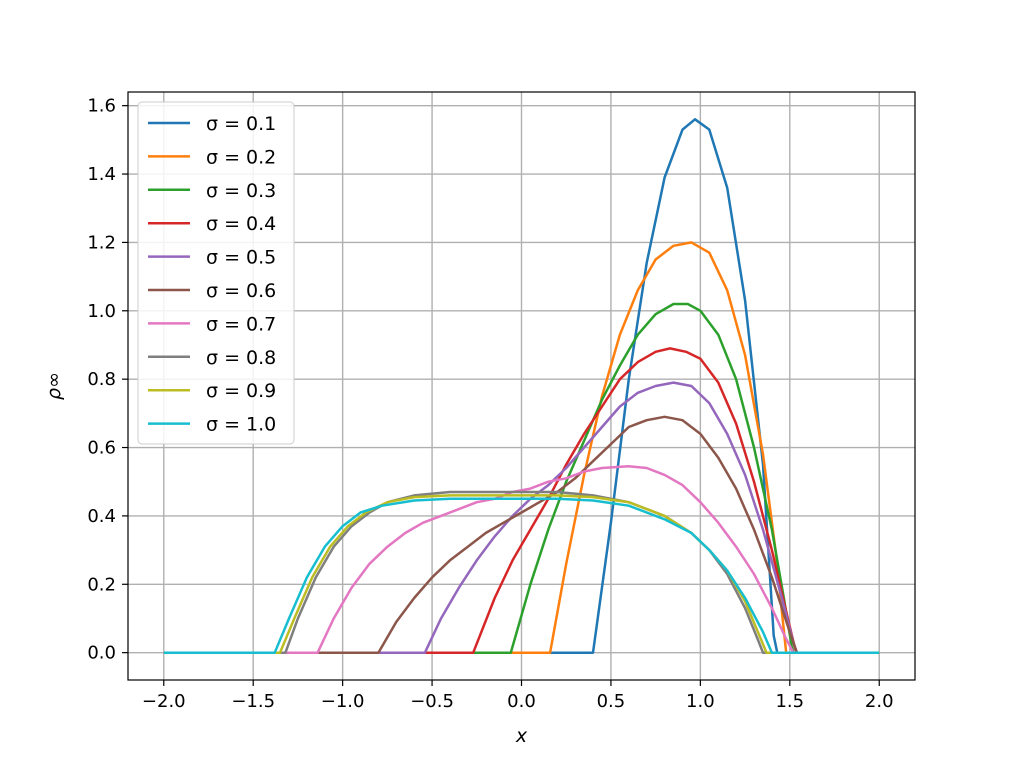 This screenshot has width=1017, height=763. I want to click on y-tick-label: 1.6, so click(101, 106).